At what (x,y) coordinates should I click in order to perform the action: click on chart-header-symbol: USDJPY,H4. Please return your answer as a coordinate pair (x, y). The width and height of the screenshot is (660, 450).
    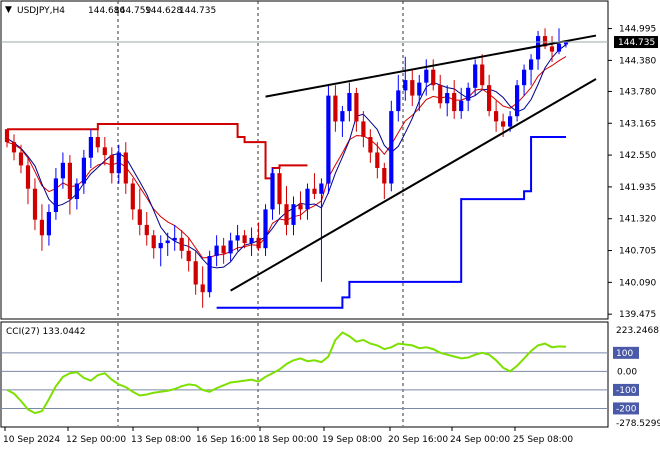
    Looking at the image, I should click on (41, 11).